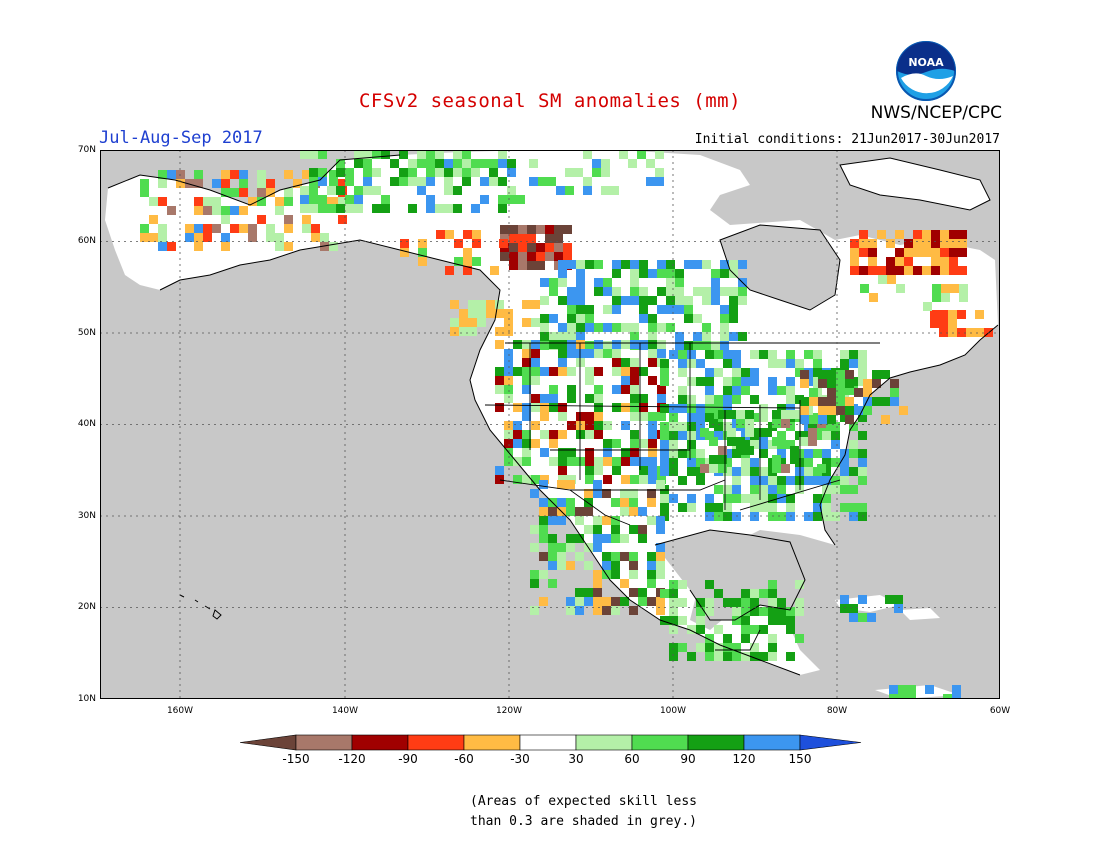  Describe the element at coordinates (847, 139) in the screenshot. I see `initial-conditions-label: Initial conditions: 21Jun2017-30Jun2017` at that location.